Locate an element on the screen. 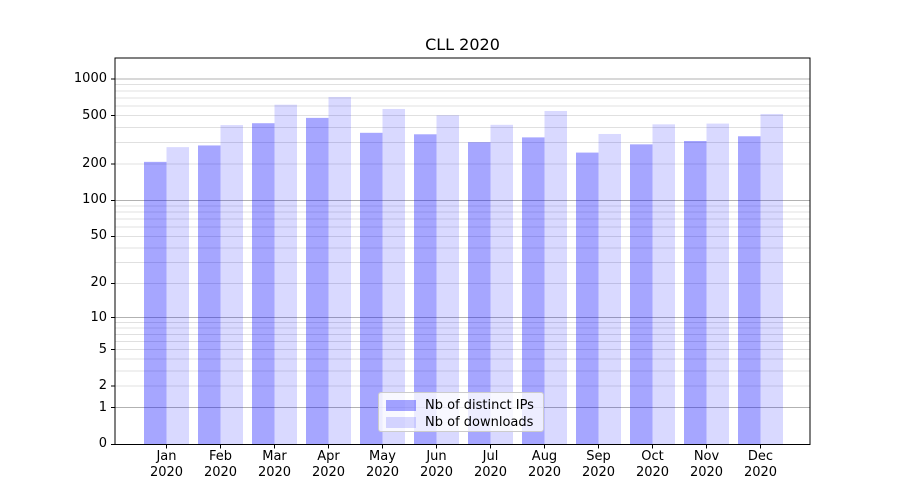  legend-item-downloads: Nb of downloads is located at coordinates (464, 422).